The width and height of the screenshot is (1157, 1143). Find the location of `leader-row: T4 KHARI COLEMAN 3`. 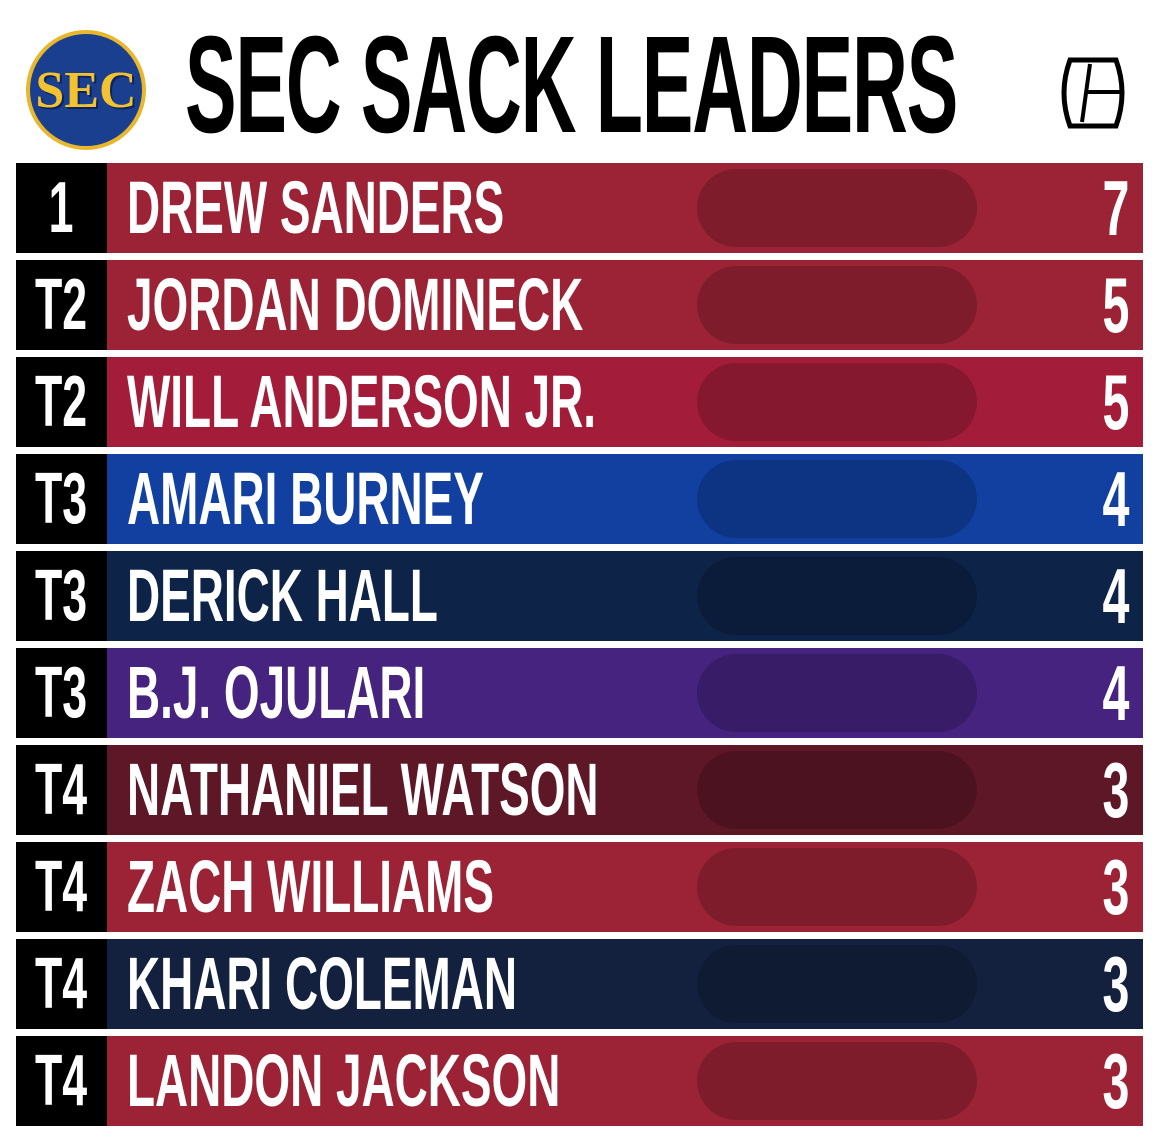

leader-row: T4 KHARI COLEMAN 3 is located at coordinates (579, 984).